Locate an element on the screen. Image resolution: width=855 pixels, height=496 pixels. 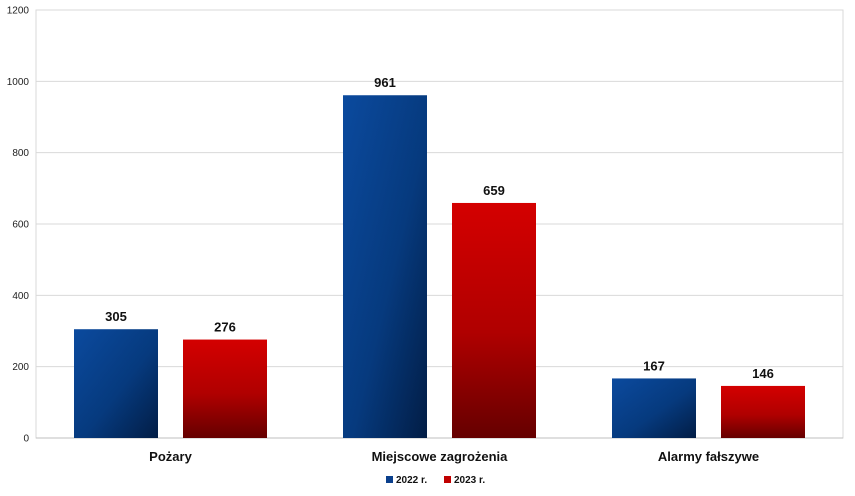
y-tick-label: 400 is located at coordinates (20, 296).